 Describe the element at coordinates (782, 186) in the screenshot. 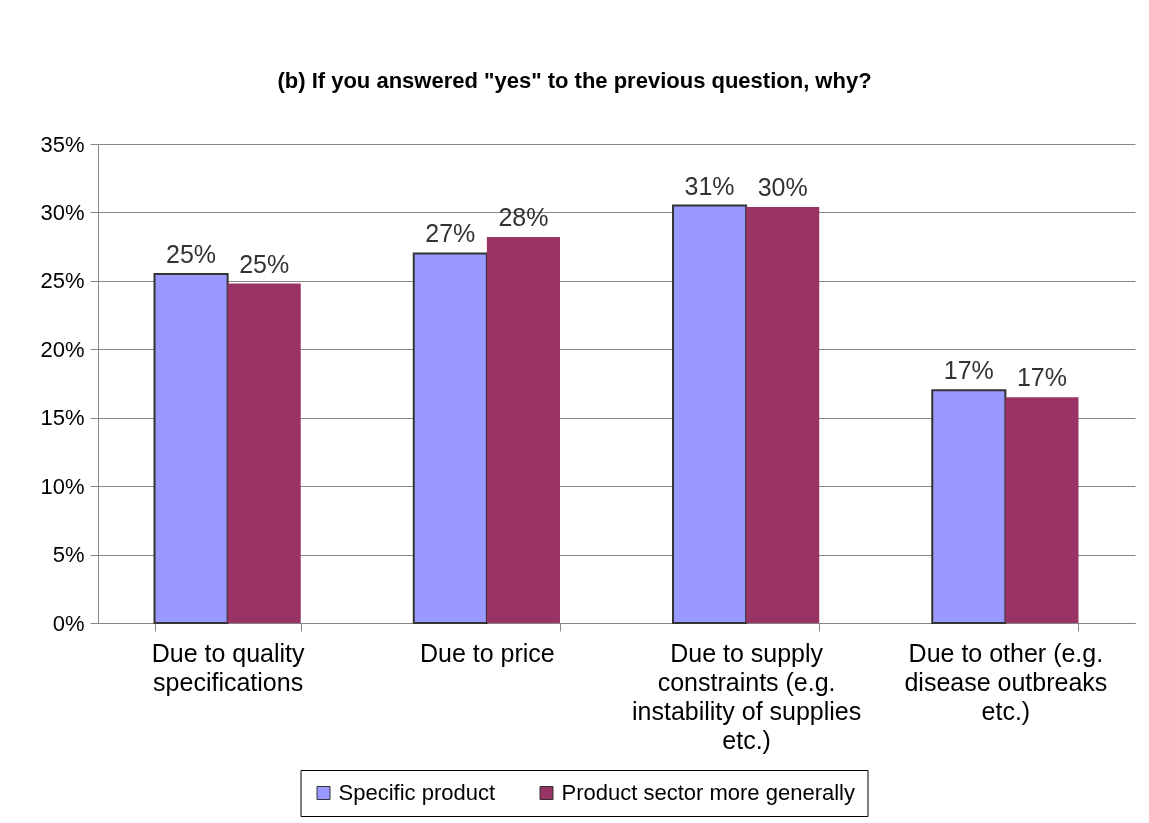

I see `data-label: 30%` at that location.